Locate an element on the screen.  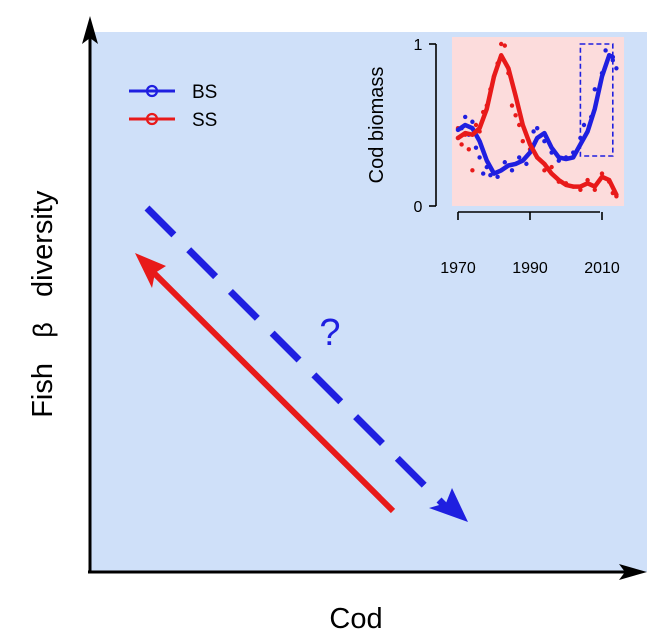
ss-trend-line is located at coordinates (271, 390).